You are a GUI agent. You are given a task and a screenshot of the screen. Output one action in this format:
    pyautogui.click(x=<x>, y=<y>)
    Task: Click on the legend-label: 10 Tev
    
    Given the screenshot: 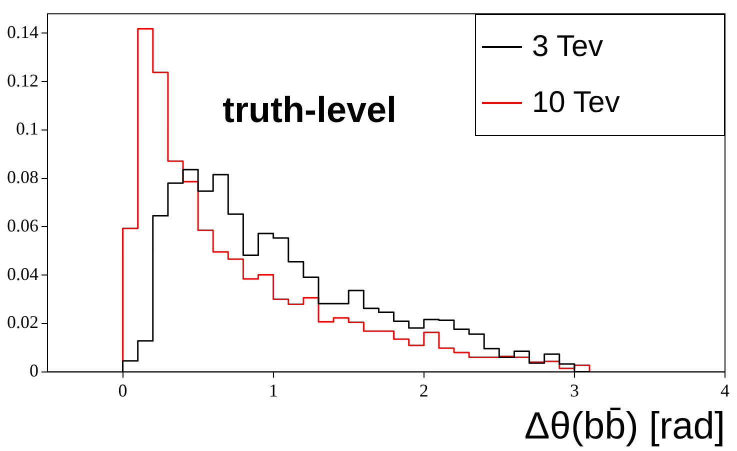 What is the action you would take?
    pyautogui.click(x=576, y=103)
    